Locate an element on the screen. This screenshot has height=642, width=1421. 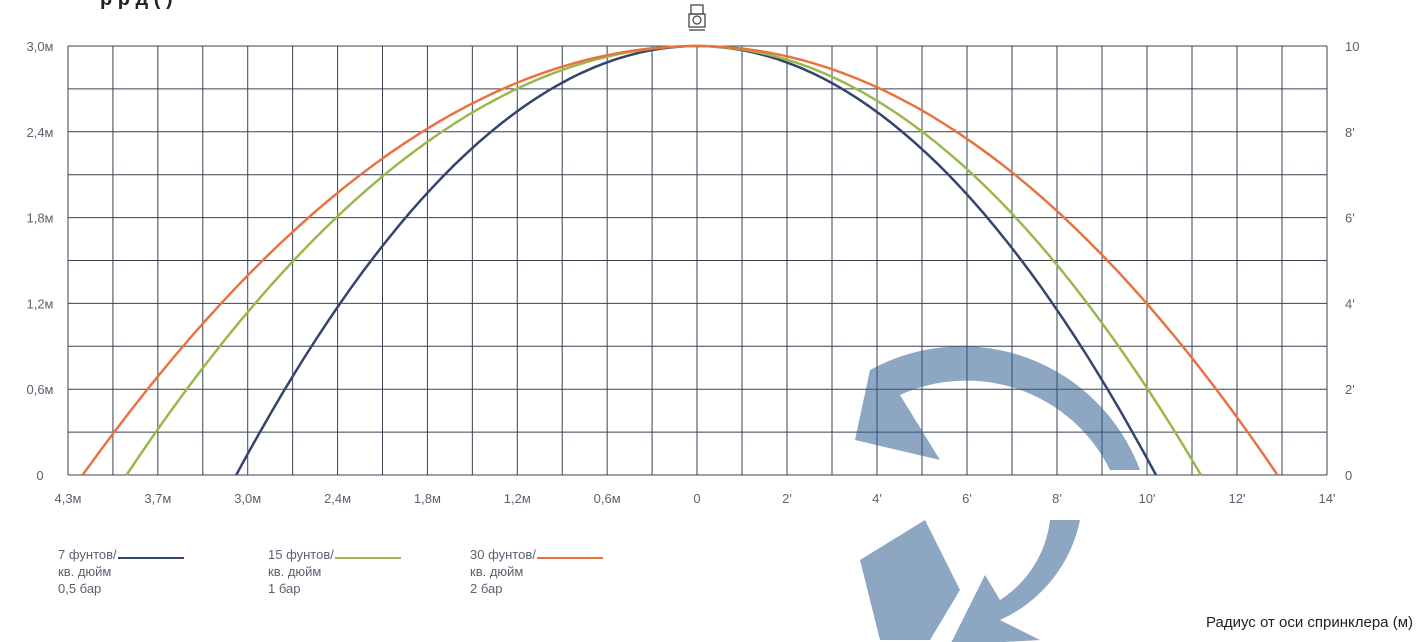
y-tick-label-left: 0 is located at coordinates (39, 475).